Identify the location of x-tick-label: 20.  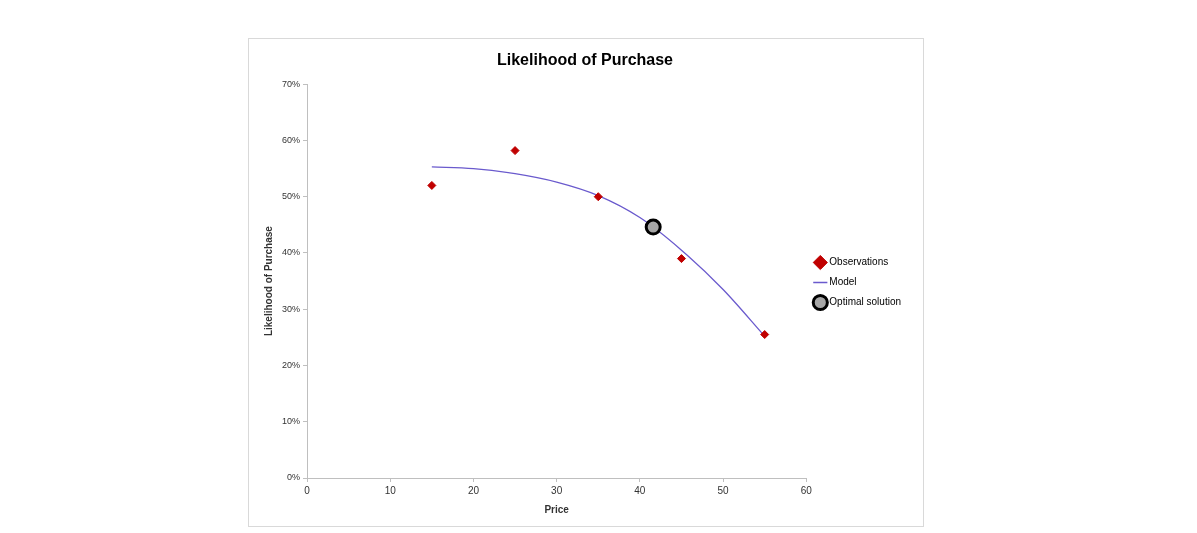
(473, 490).